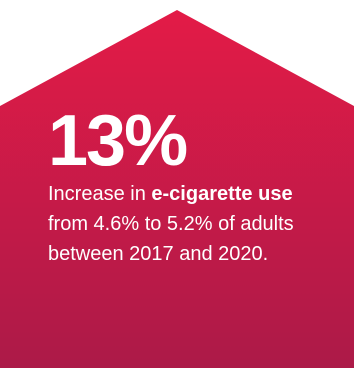 Image resolution: width=354 pixels, height=368 pixels. I want to click on stat-value: 13%, so click(118, 141).